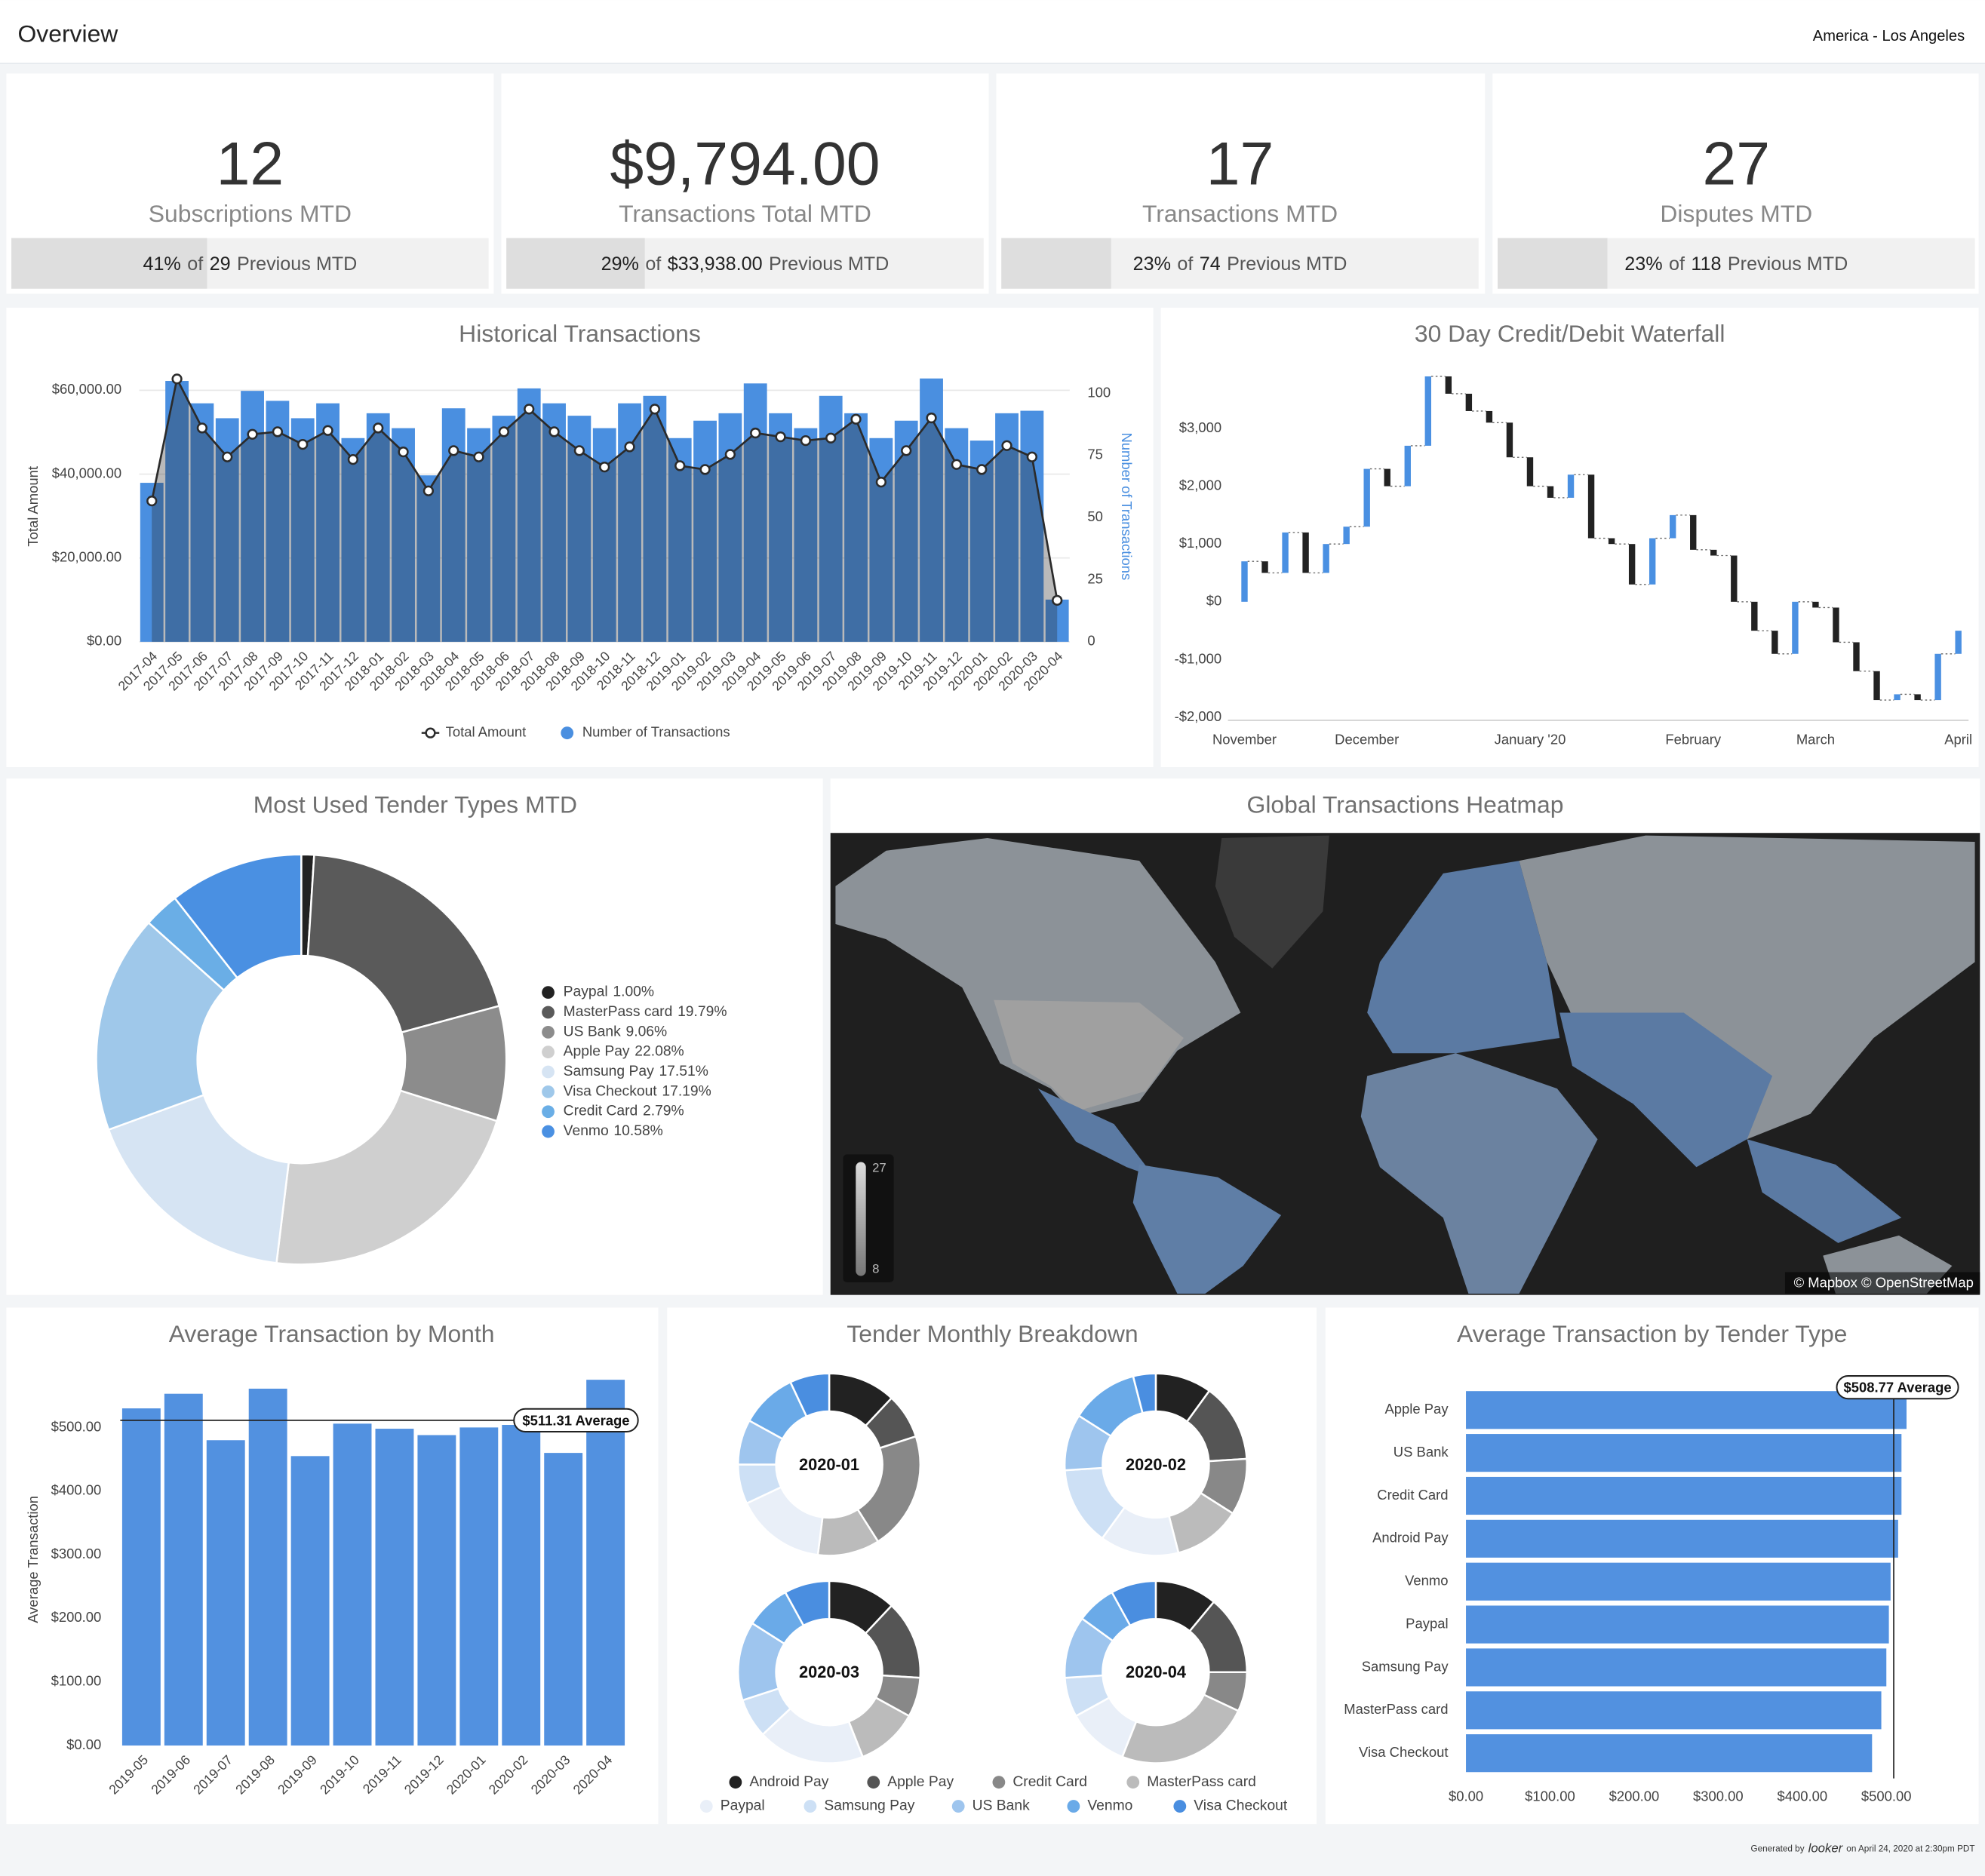  What do you see at coordinates (683, 1071) in the screenshot?
I see `legend-value: 17.51%` at bounding box center [683, 1071].